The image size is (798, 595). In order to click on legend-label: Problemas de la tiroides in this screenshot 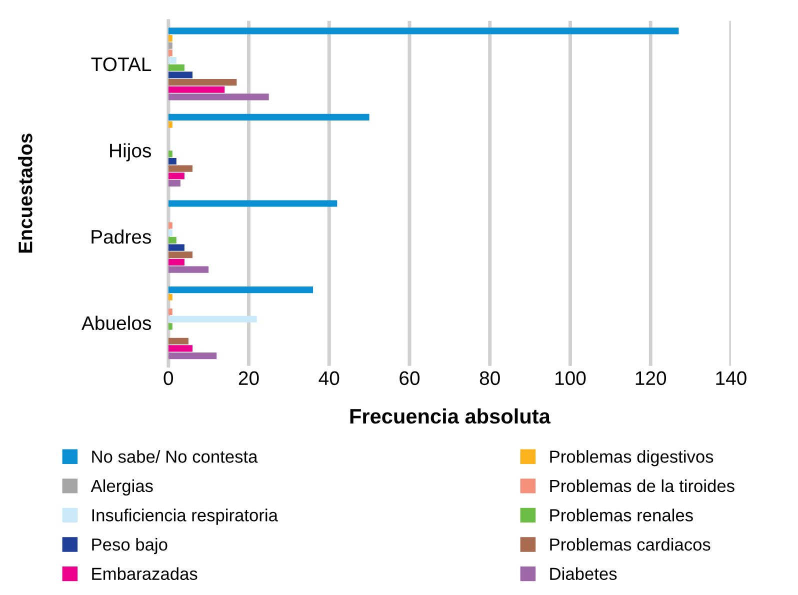, I will do `click(642, 485)`.